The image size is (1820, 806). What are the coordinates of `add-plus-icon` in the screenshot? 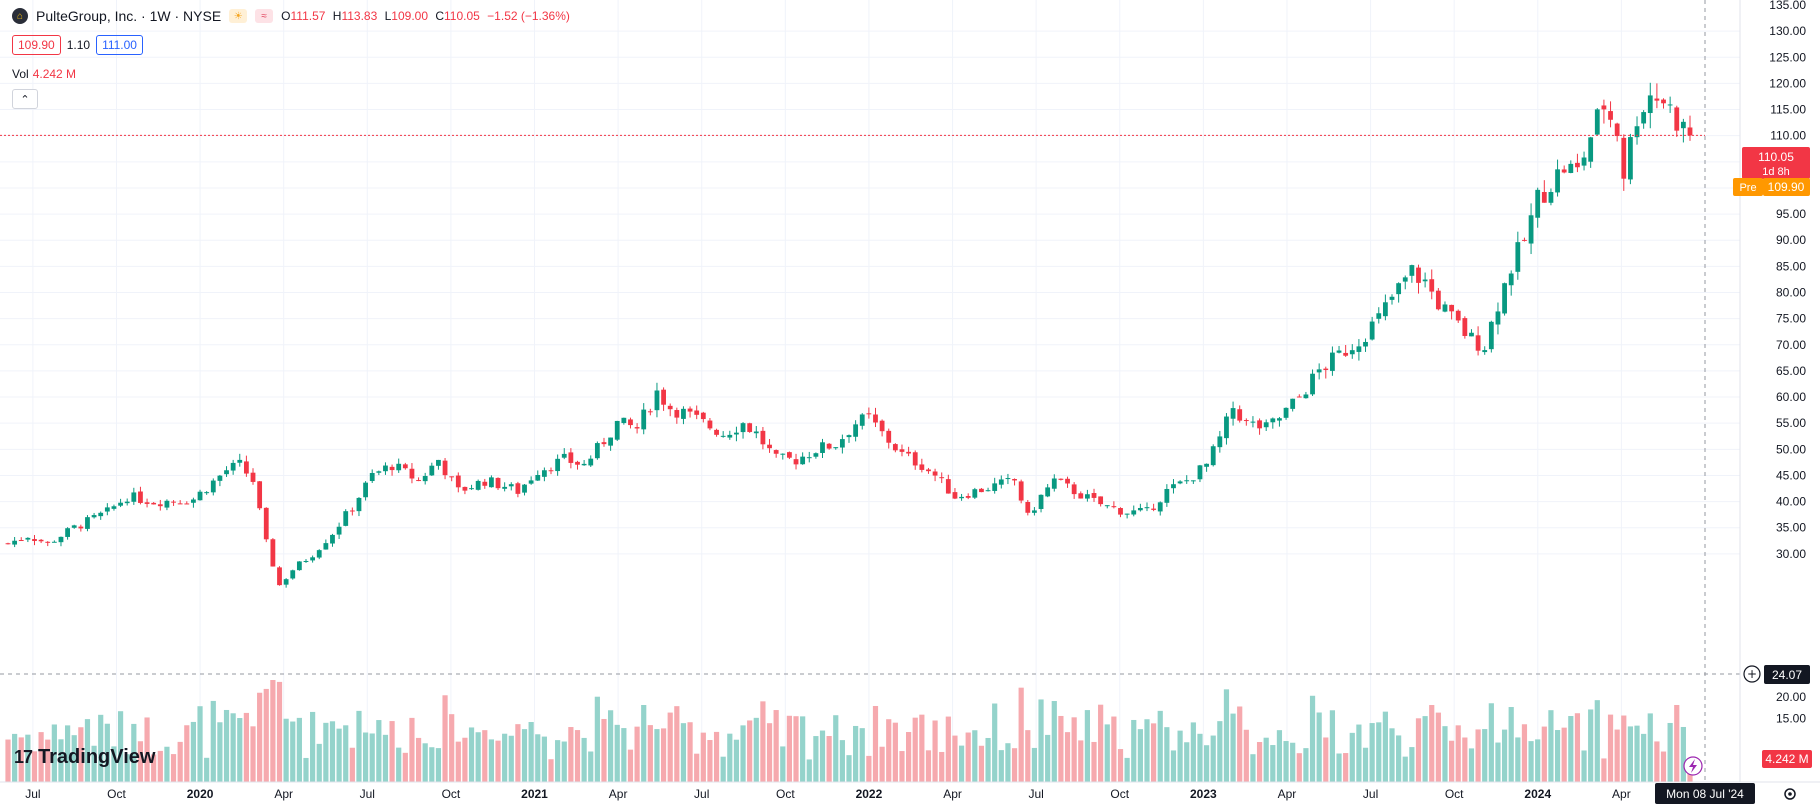 It's located at (1752, 674).